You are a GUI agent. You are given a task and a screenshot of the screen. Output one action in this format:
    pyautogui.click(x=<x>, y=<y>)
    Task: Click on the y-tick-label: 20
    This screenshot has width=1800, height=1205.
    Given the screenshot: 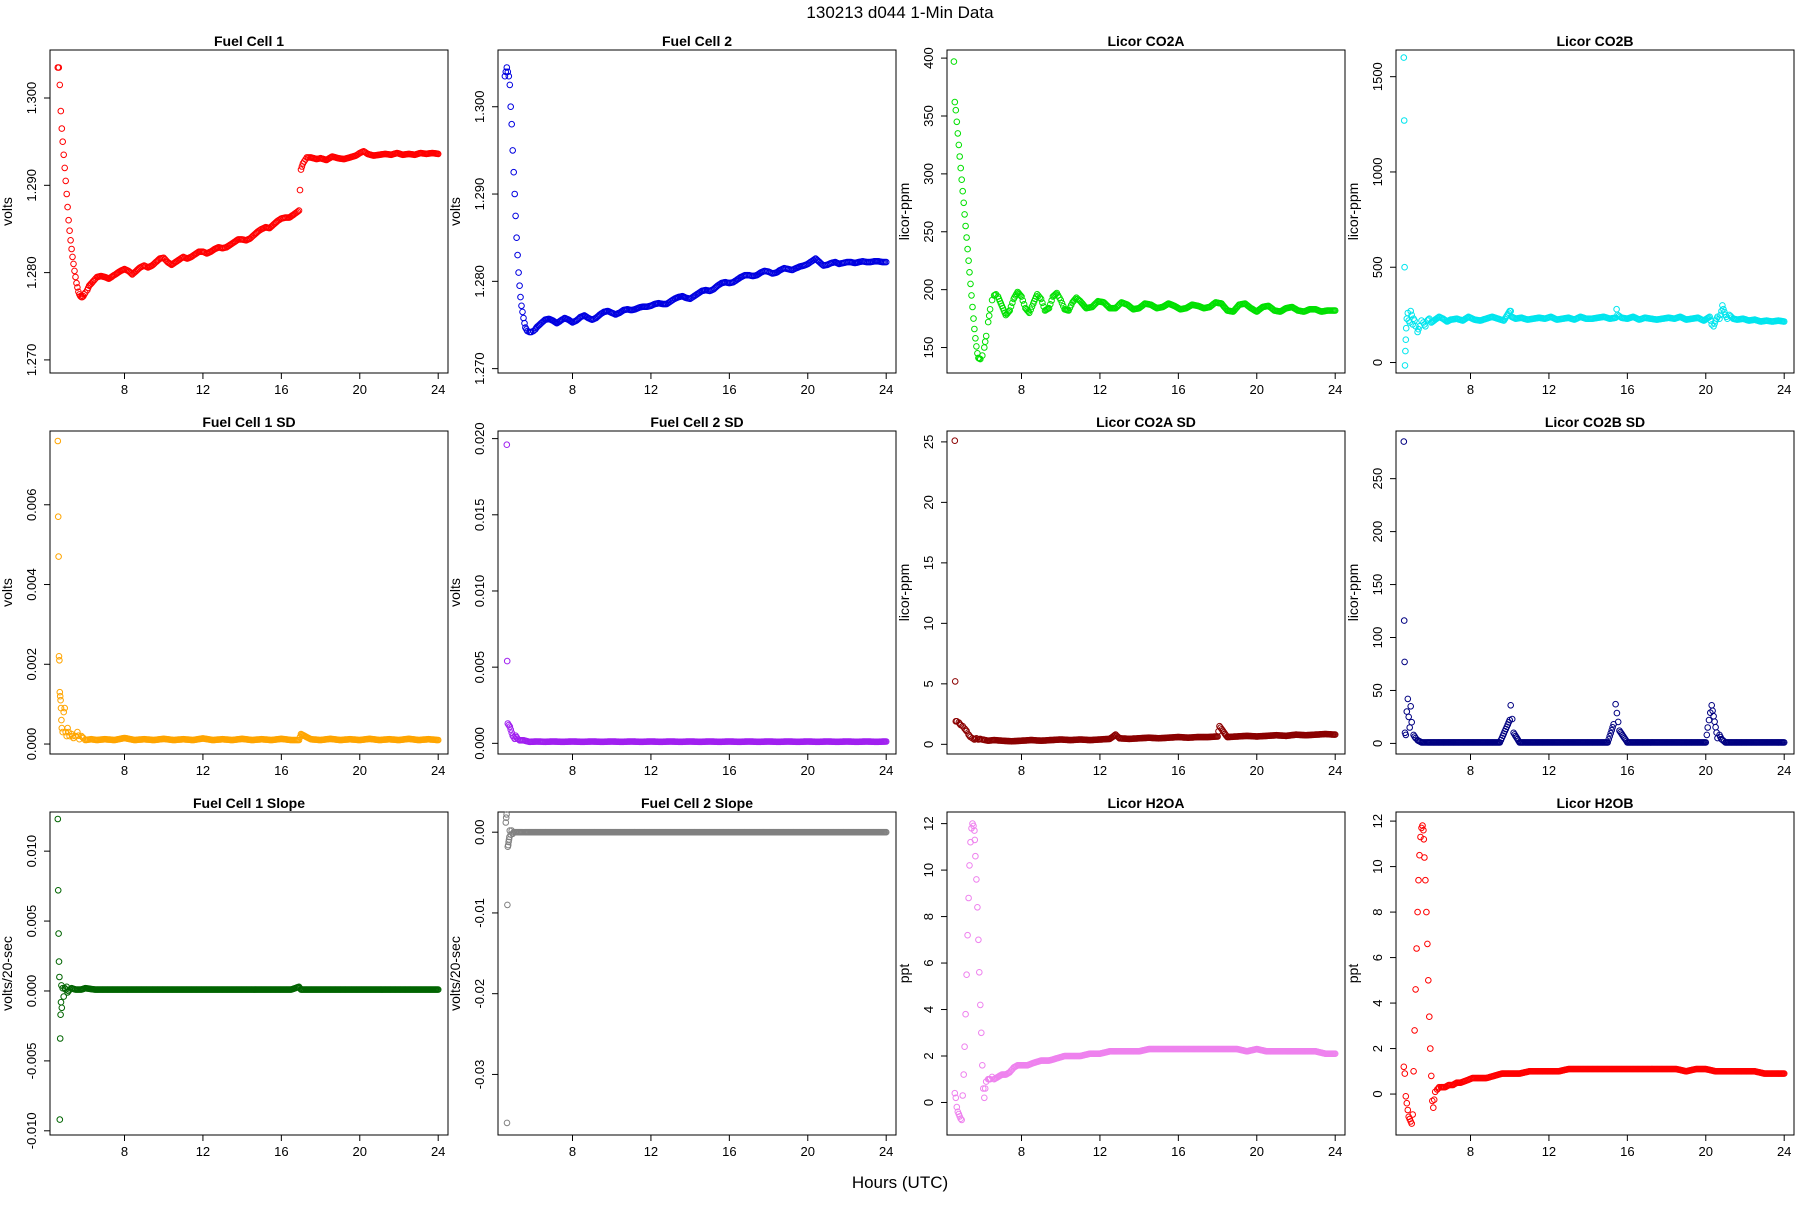 What is the action you would take?
    pyautogui.click(x=928, y=502)
    